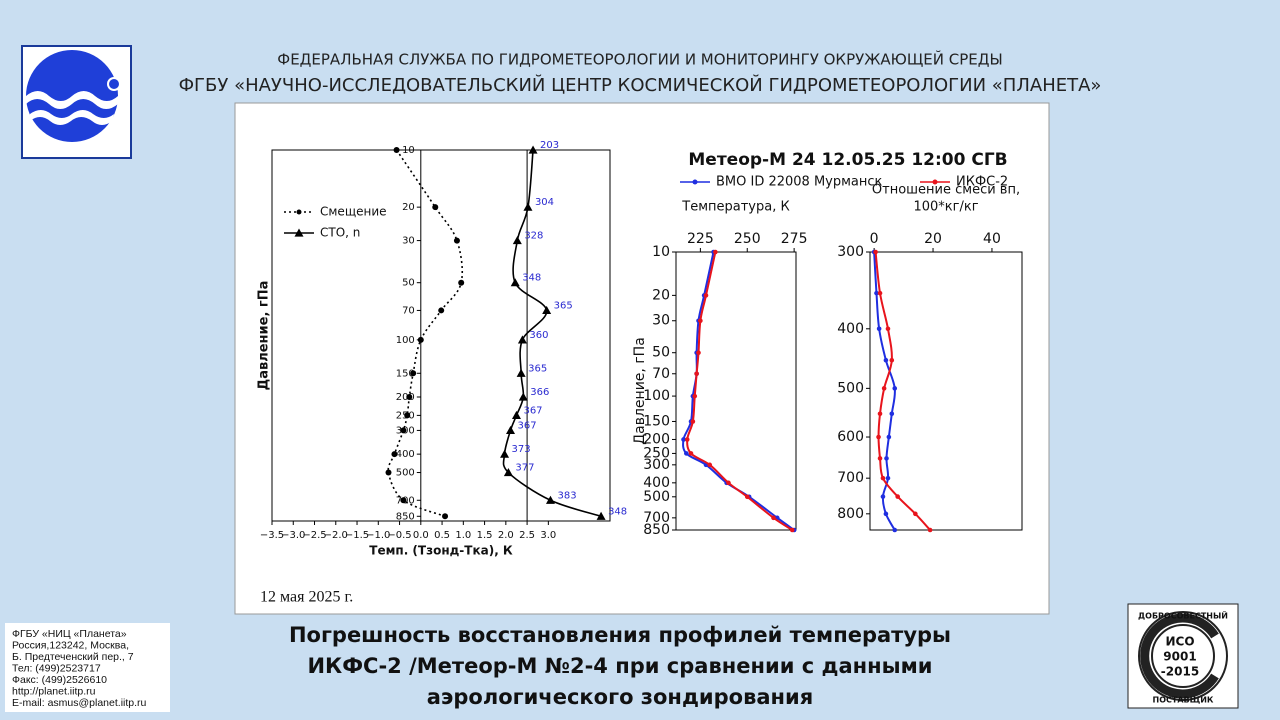  What do you see at coordinates (700, 239) in the screenshot?
I see `x-tick-label: 225` at bounding box center [700, 239].